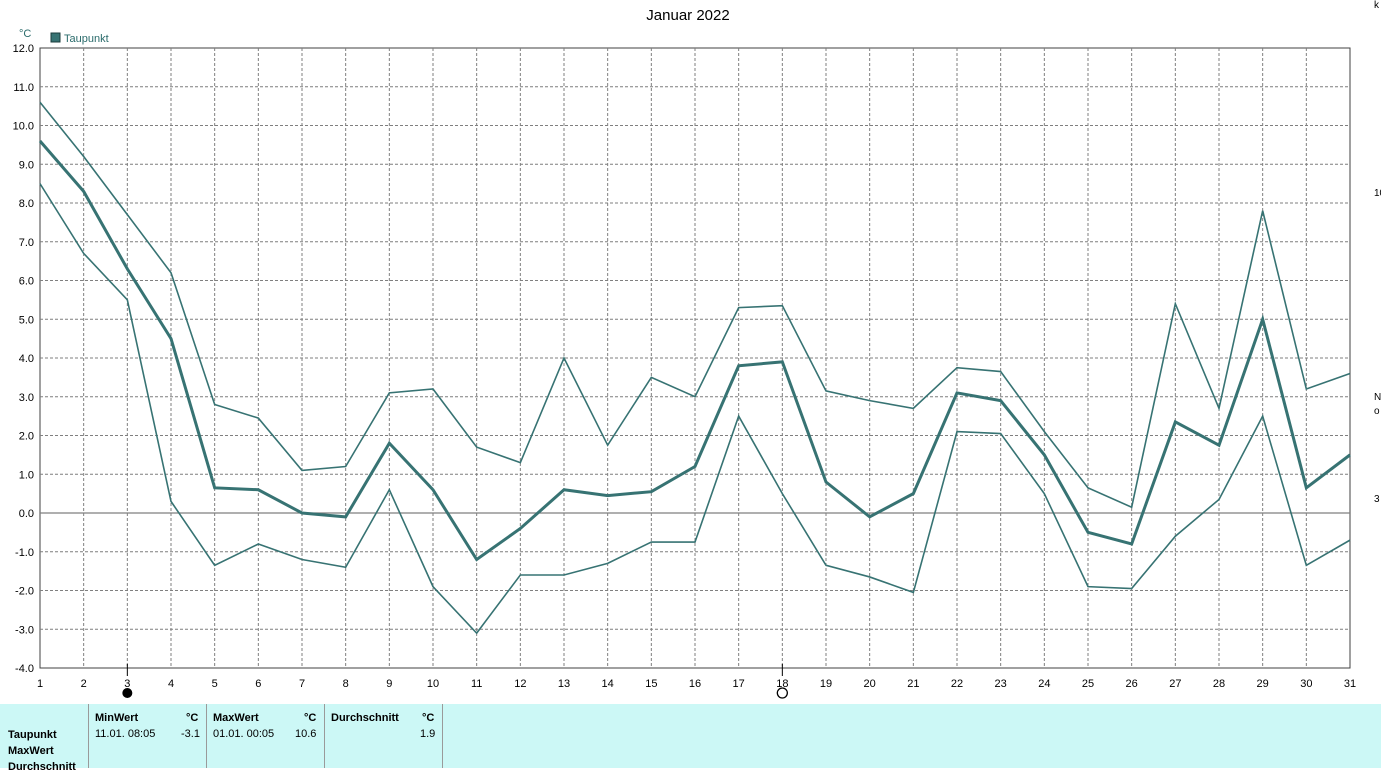 This screenshot has height=775, width=1381. What do you see at coordinates (86, 39) in the screenshot?
I see `legend-label: Taupunkt` at bounding box center [86, 39].